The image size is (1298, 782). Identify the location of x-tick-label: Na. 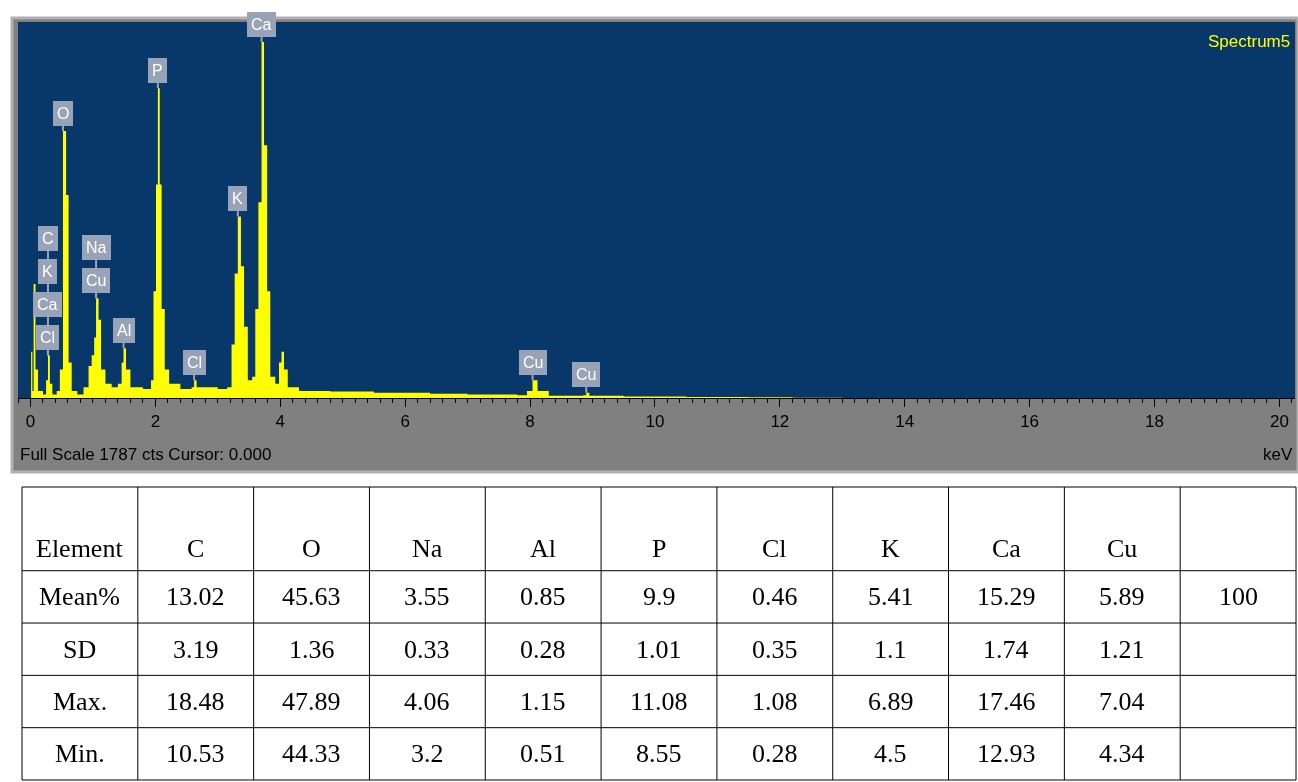
(427, 548).